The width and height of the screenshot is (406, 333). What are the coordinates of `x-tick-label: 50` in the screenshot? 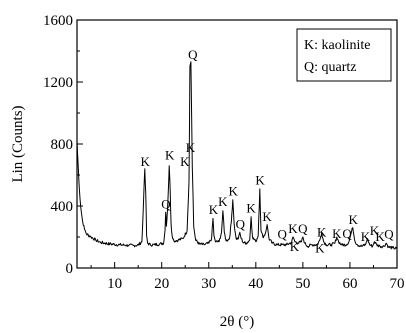 It's located at (302, 284).